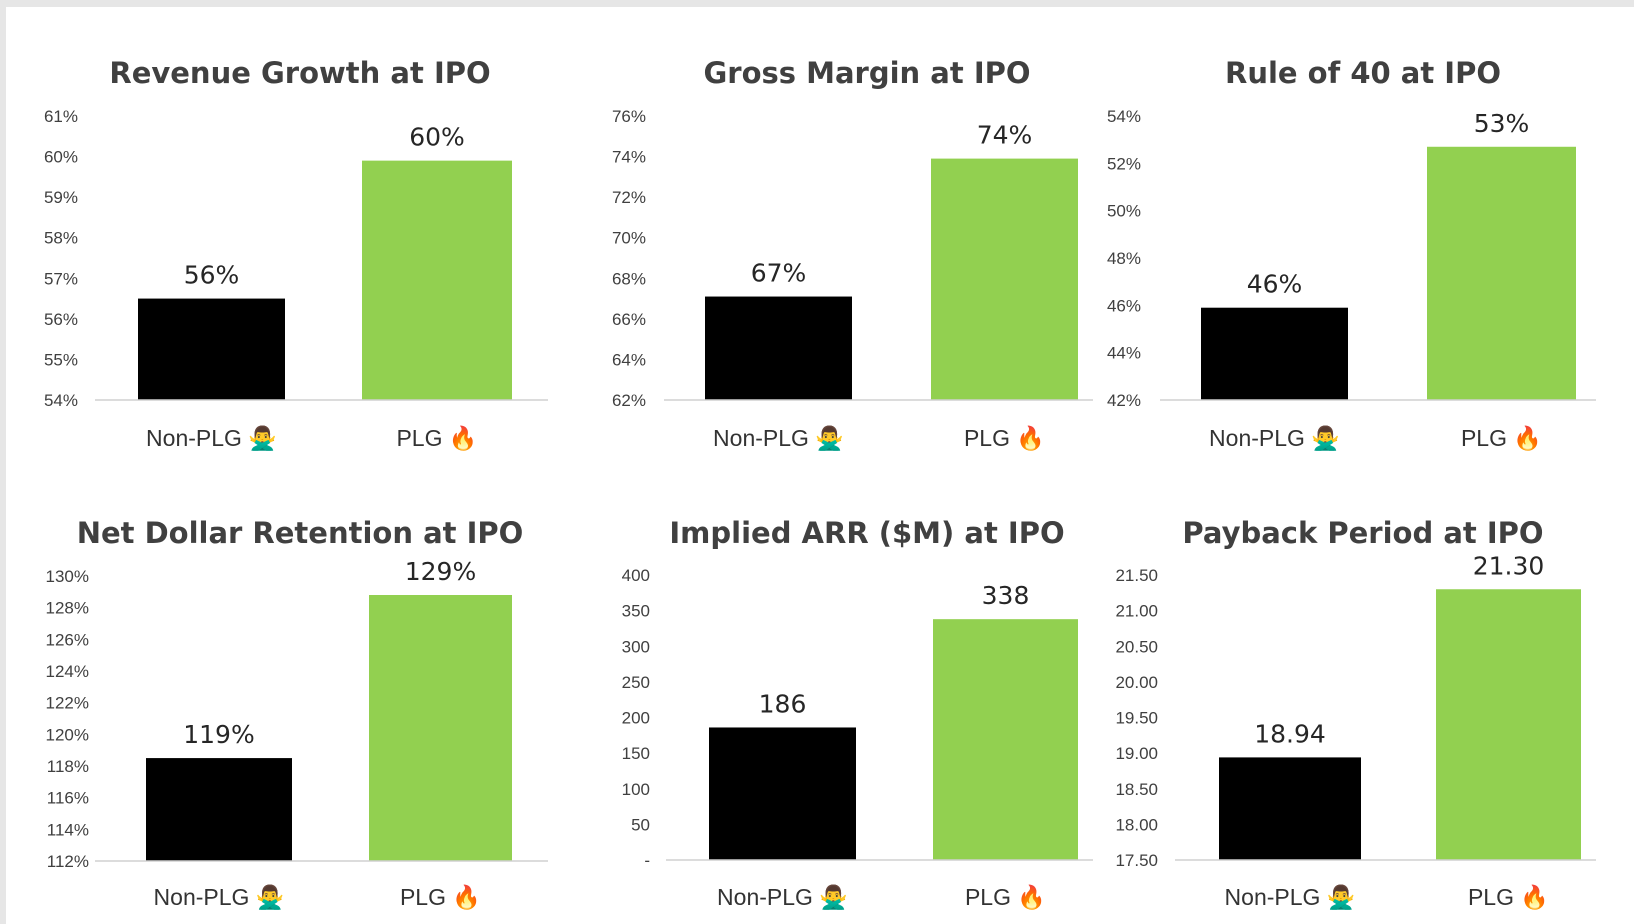 The height and width of the screenshot is (924, 1634). Describe the element at coordinates (1006, 595) in the screenshot. I see `data-label: 338` at that location.